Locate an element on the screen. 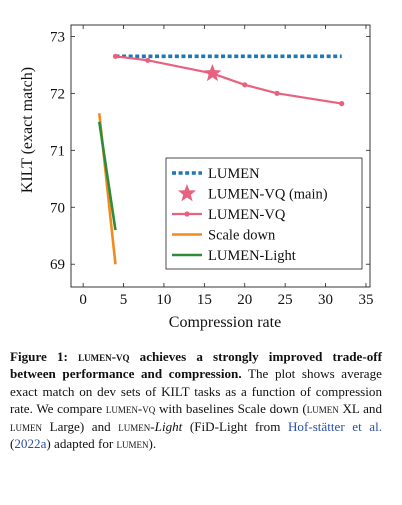 The image size is (402, 505). y-axis-label: KILT (exact match) is located at coordinates (27, 130).